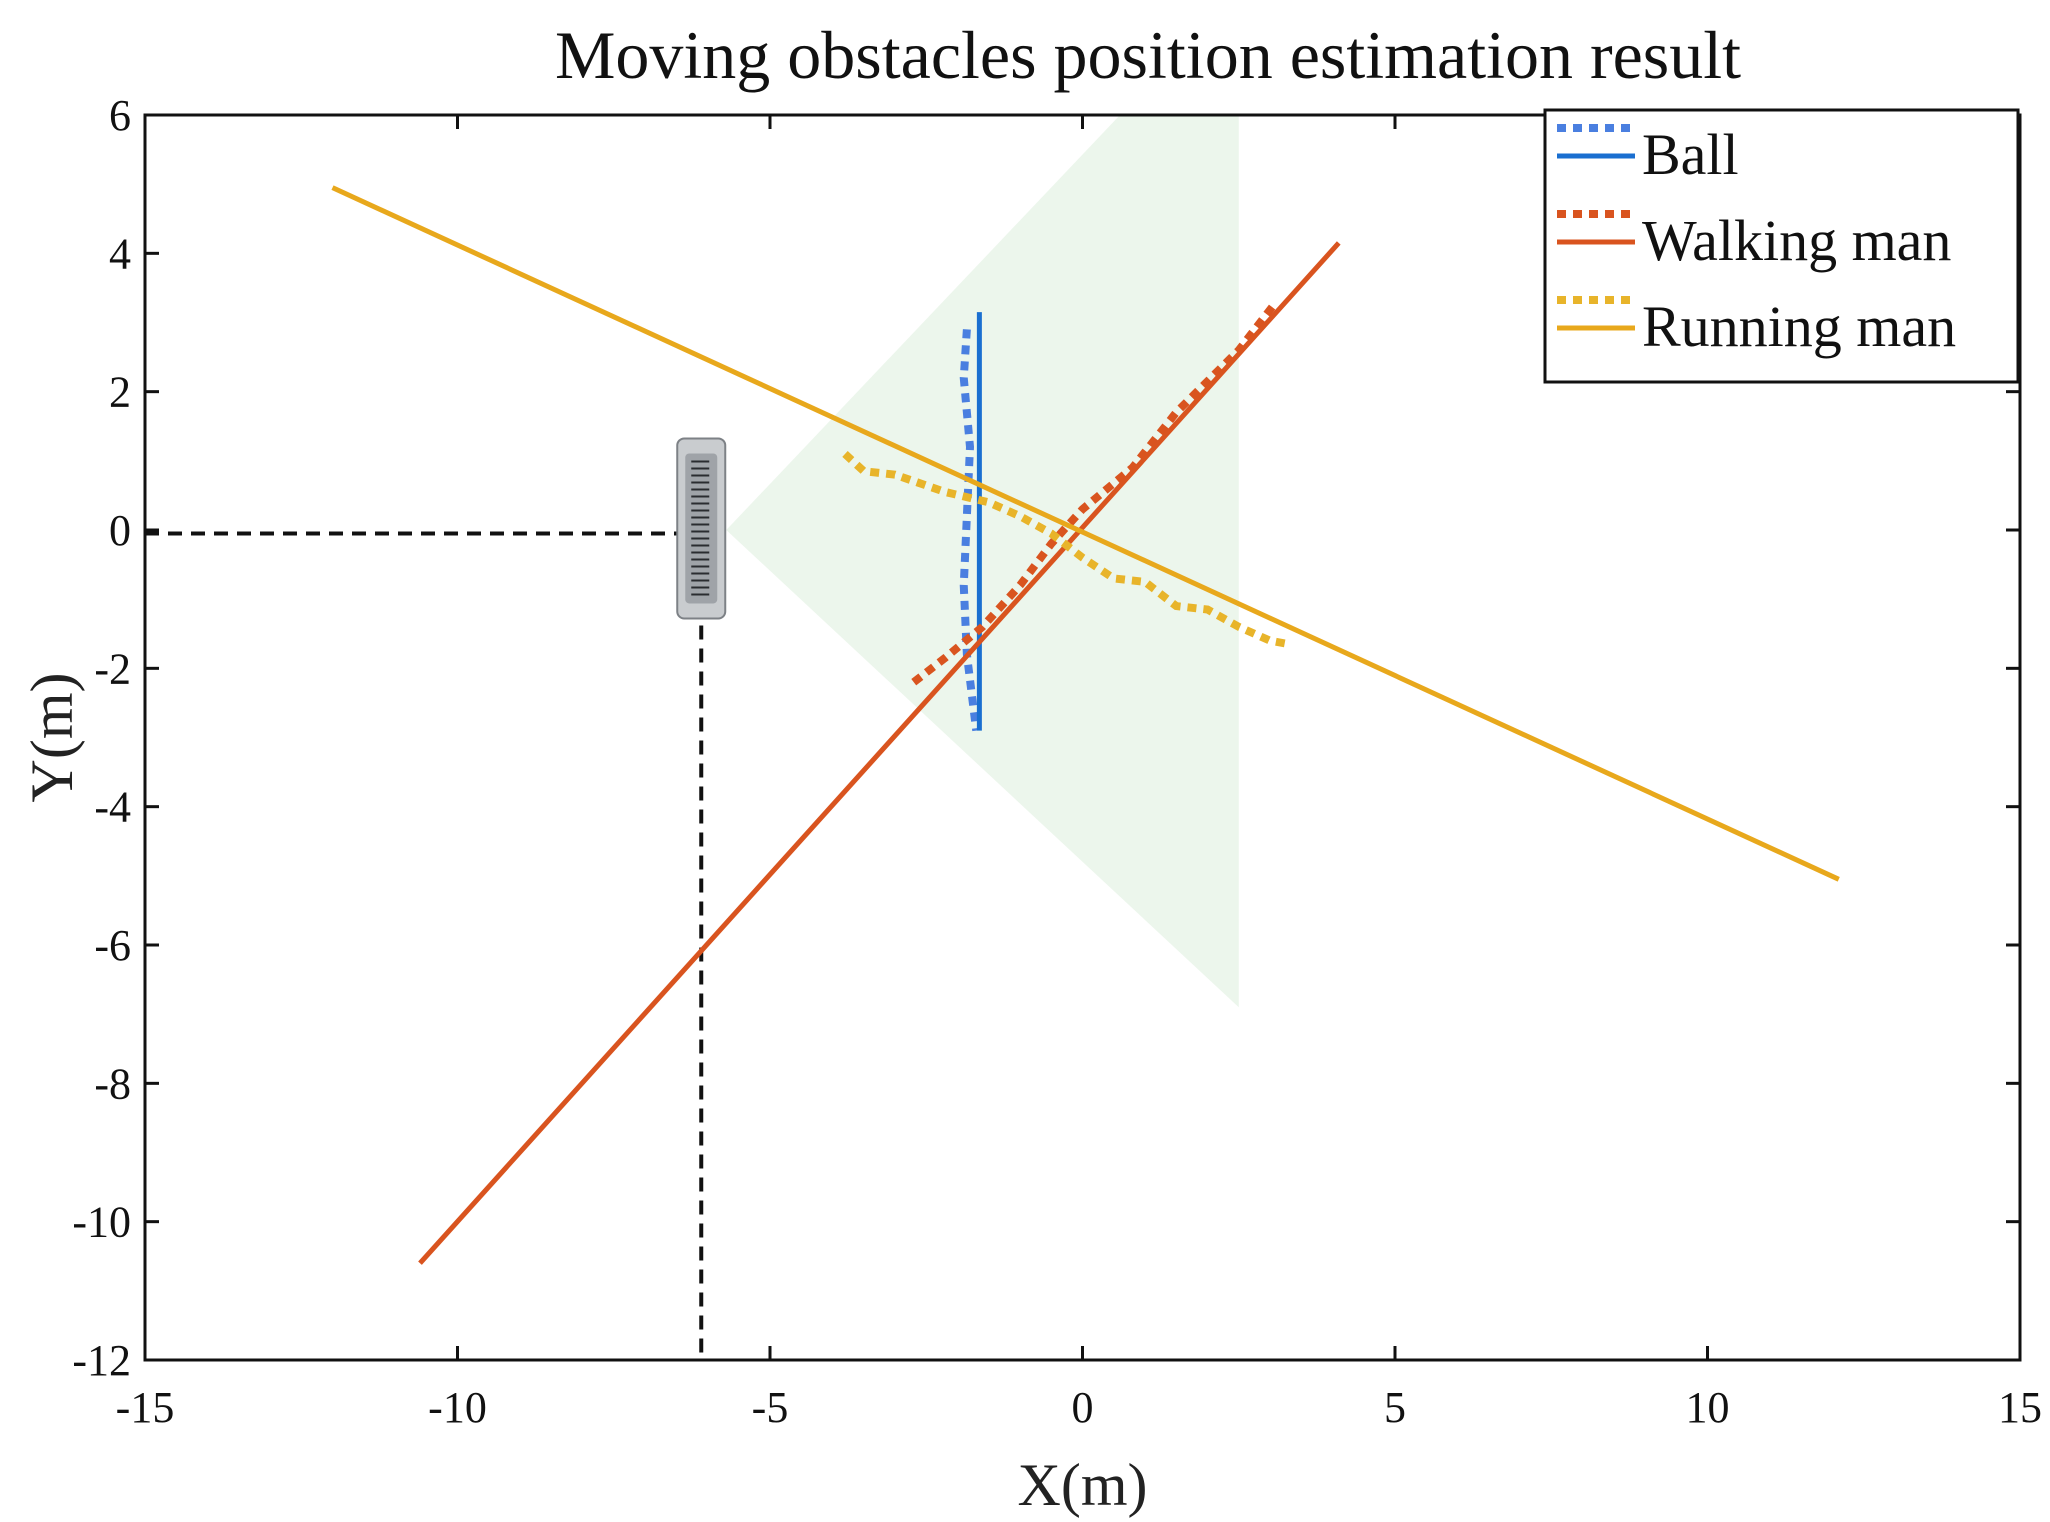  I want to click on legend-walking-man-label: Walking man, so click(1796, 240).